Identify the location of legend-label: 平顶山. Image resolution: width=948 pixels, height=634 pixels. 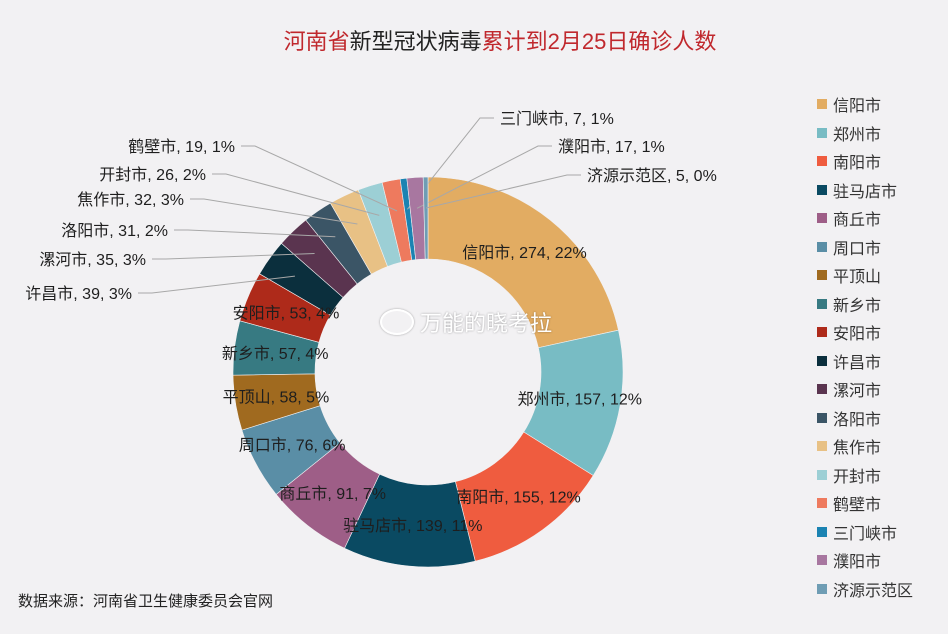
(857, 278).